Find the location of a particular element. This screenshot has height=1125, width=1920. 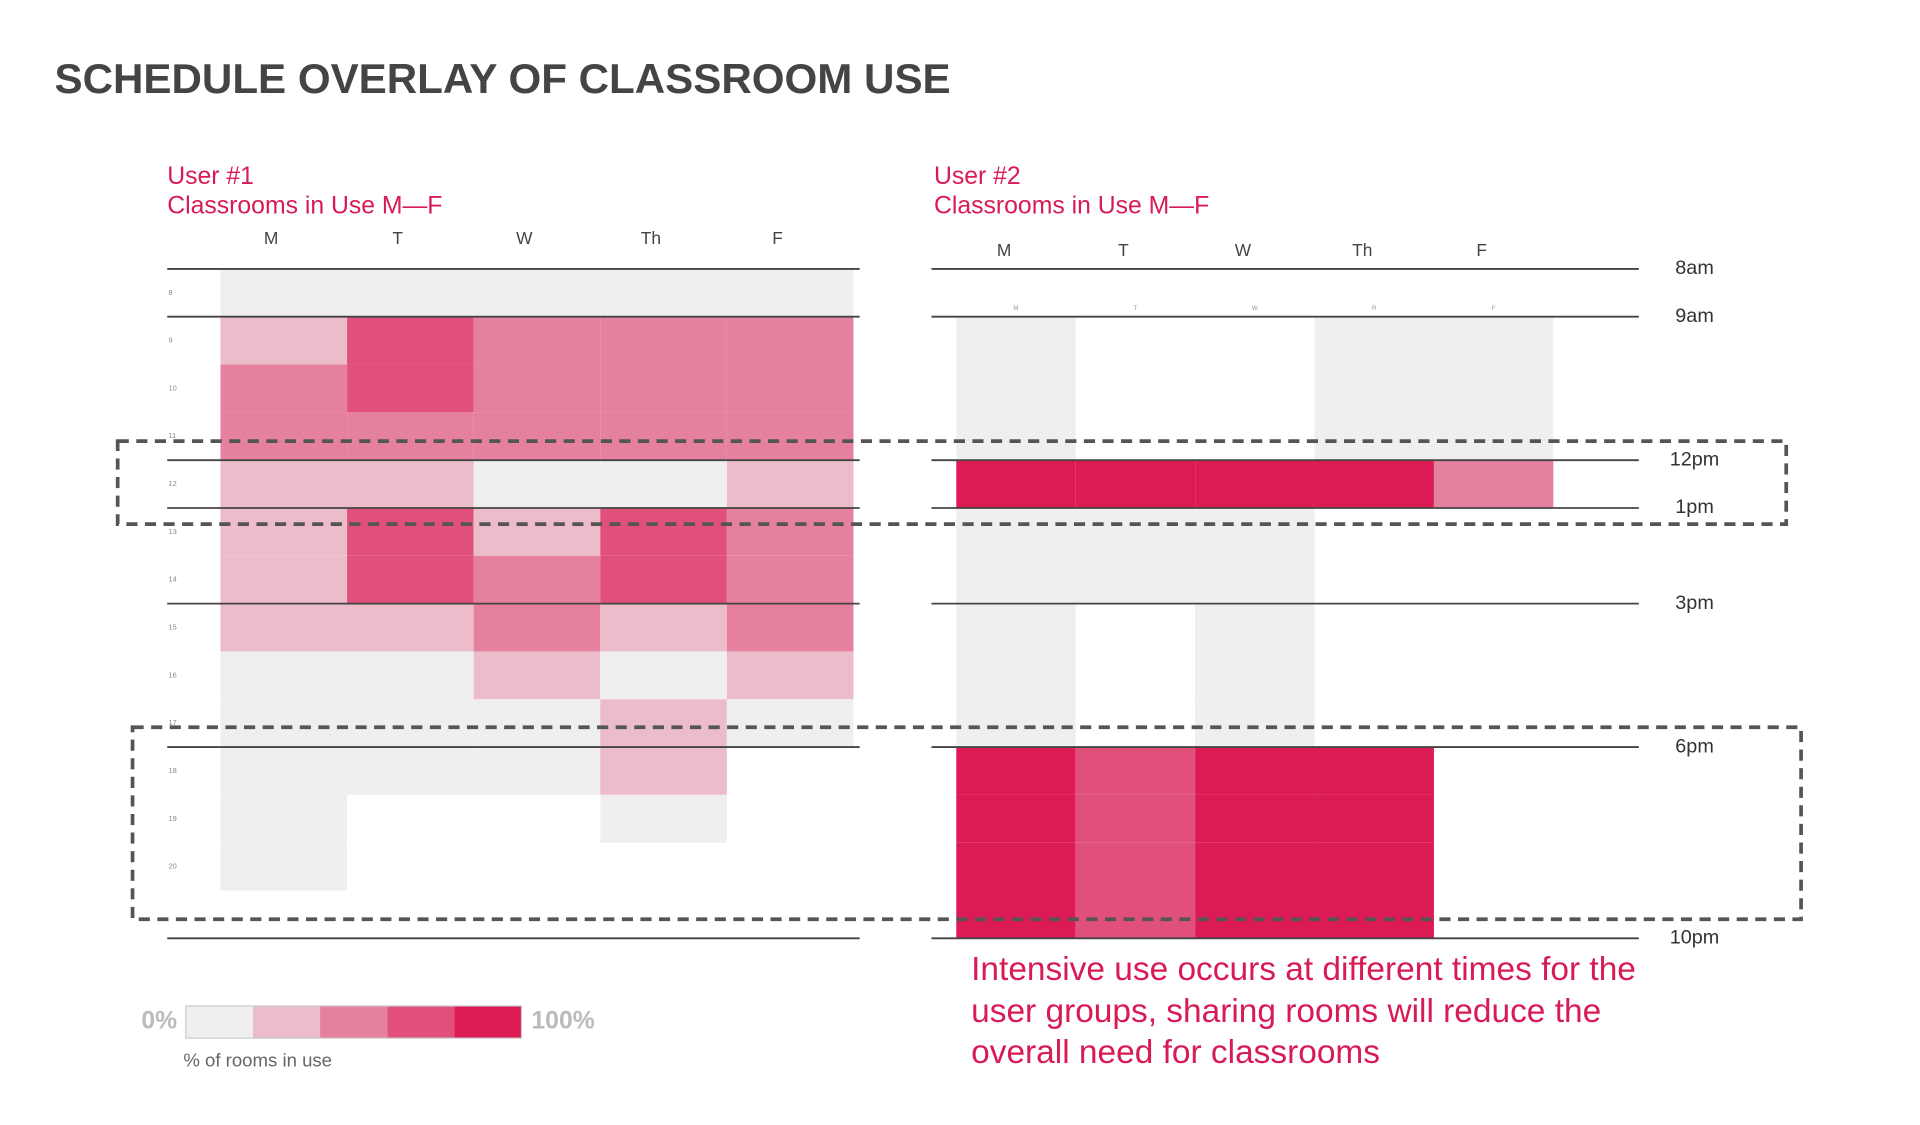

minor-label: R is located at coordinates (1374, 308).